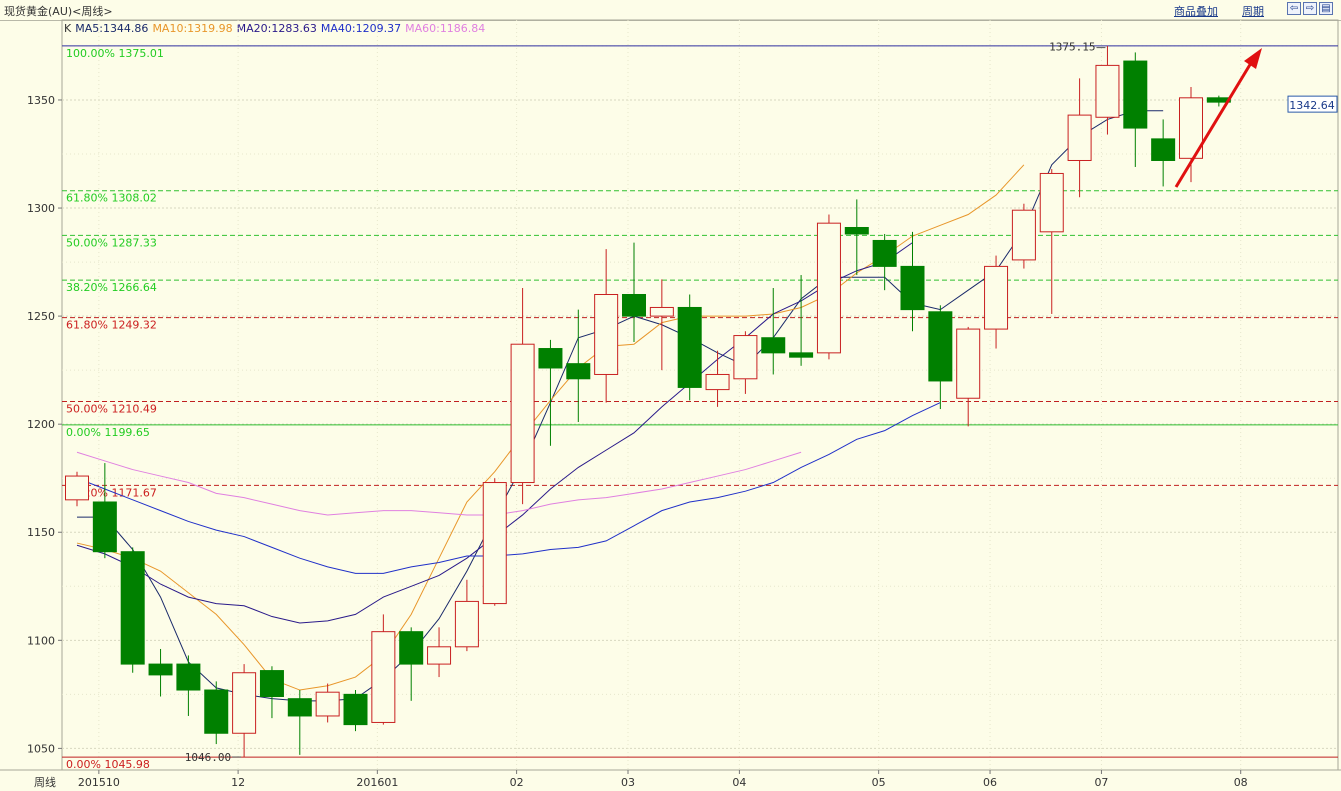 The image size is (1341, 791). What do you see at coordinates (111, 325) in the screenshot?
I see `fib-red-label-0: 61.80% 1249.32` at bounding box center [111, 325].